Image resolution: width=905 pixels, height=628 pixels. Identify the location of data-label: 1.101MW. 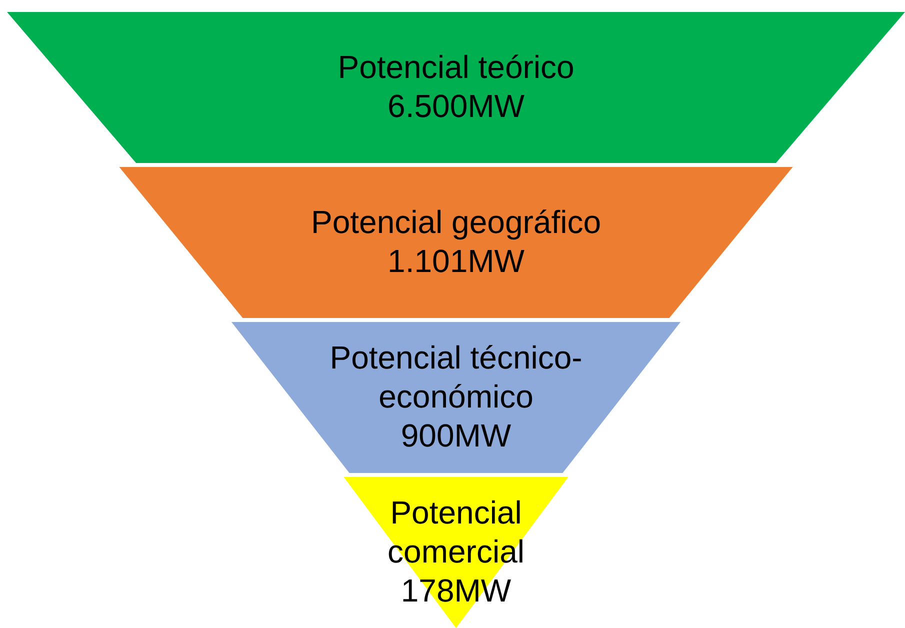
(457, 261).